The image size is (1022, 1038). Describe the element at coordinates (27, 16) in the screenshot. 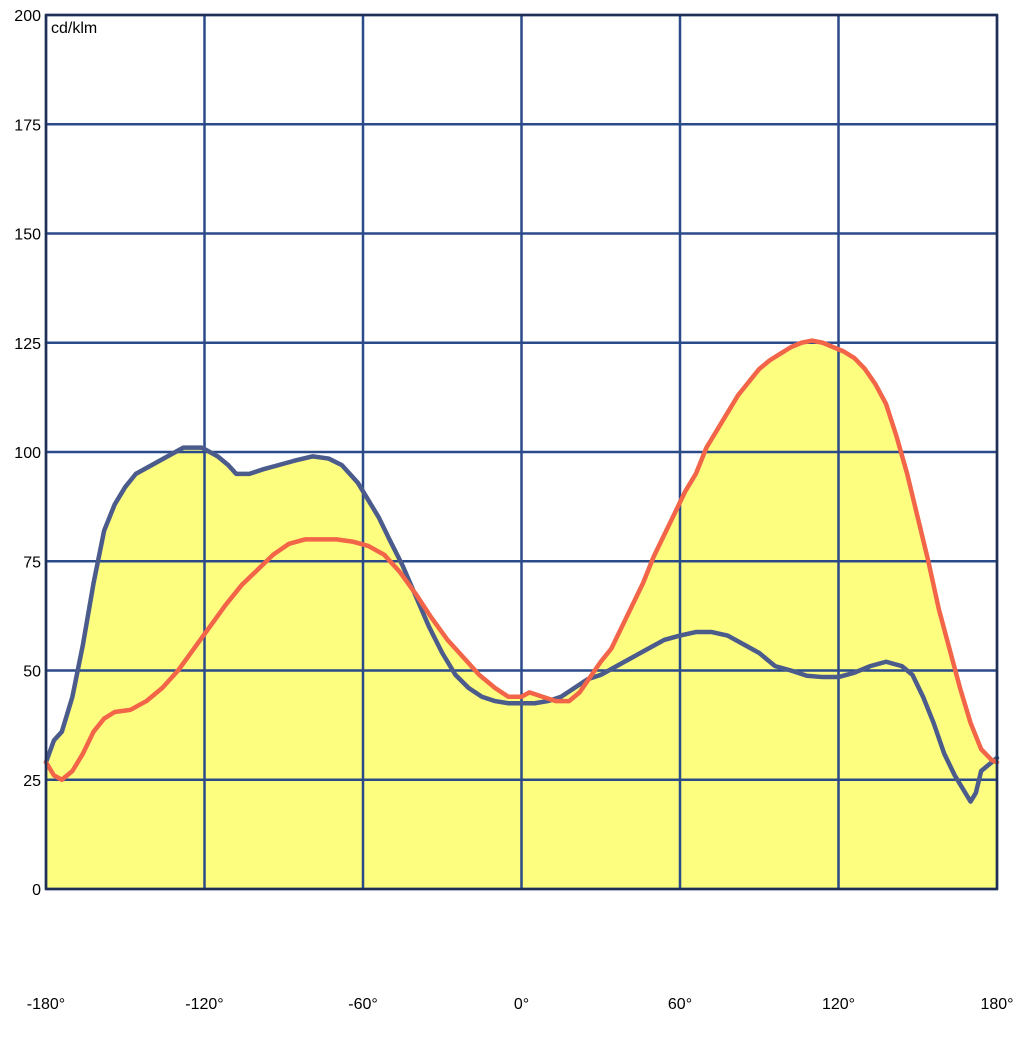

I see `y-tick-label: 200` at that location.